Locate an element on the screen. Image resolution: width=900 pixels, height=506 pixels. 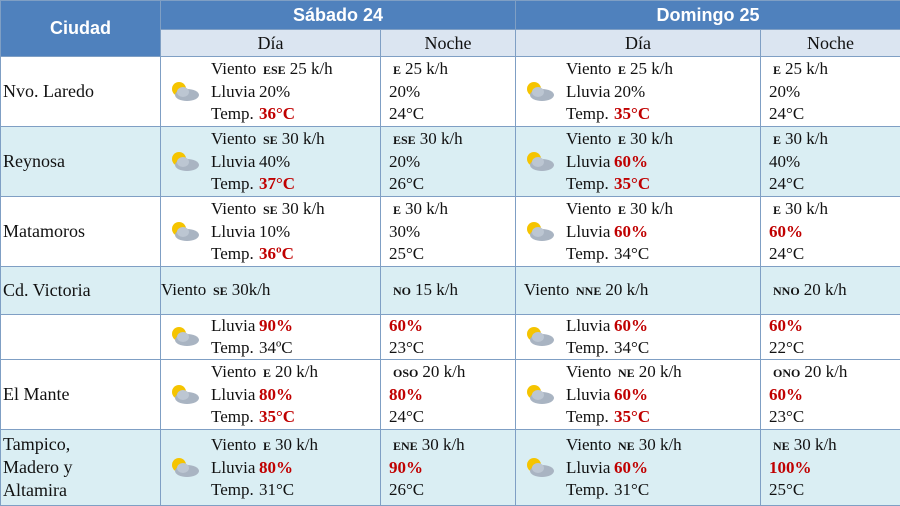
line: NO 15 k/h is located at coordinates (452, 290).